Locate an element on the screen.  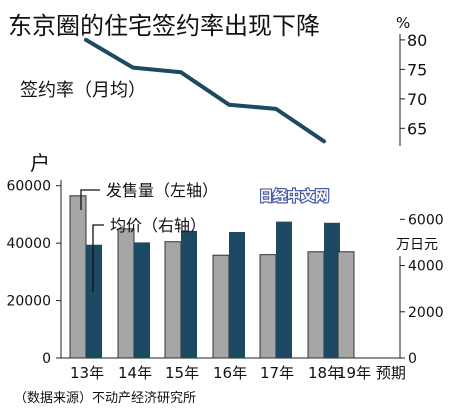
line-tick-label: 75 is located at coordinates (417, 69).